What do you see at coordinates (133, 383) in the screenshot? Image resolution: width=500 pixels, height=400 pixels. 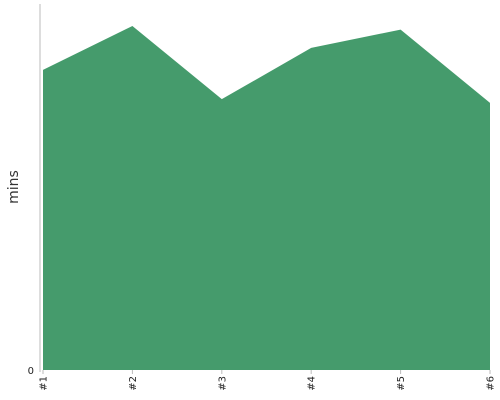 I see `x-tick-label-2: #2` at bounding box center [133, 383].